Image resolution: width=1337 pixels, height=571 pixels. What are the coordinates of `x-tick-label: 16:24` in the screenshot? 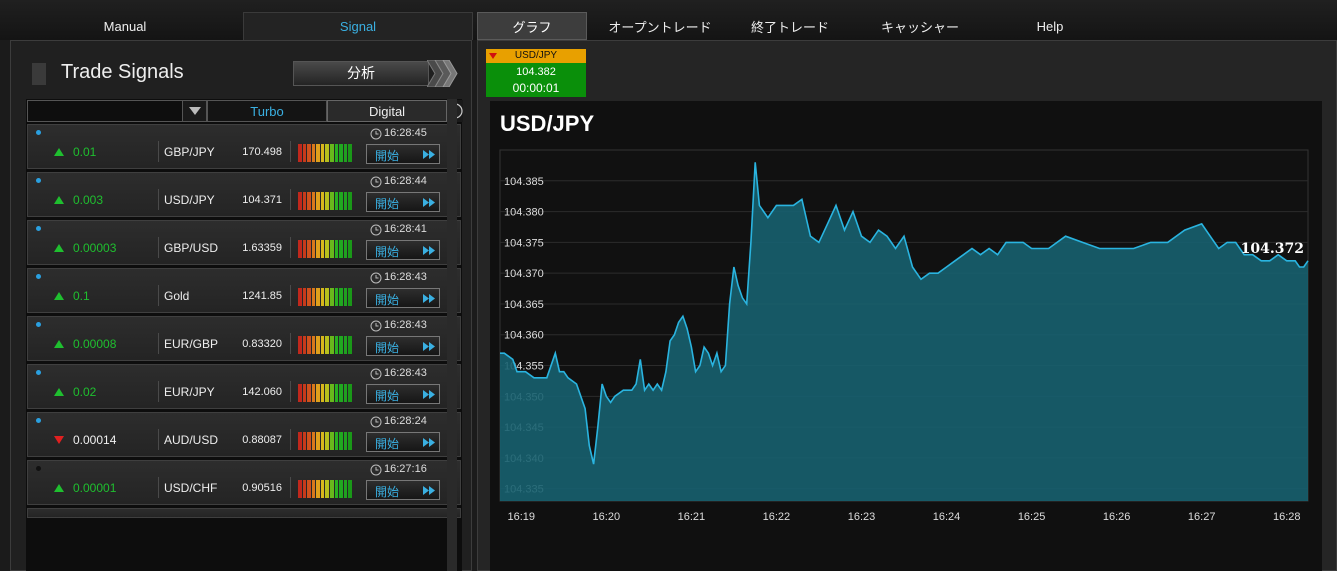 It's located at (947, 517).